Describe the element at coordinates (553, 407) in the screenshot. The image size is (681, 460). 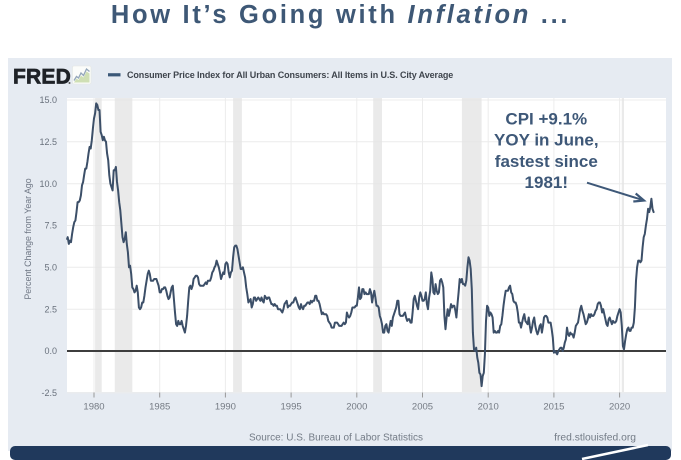
I see `svg-text: 2015` at that location.